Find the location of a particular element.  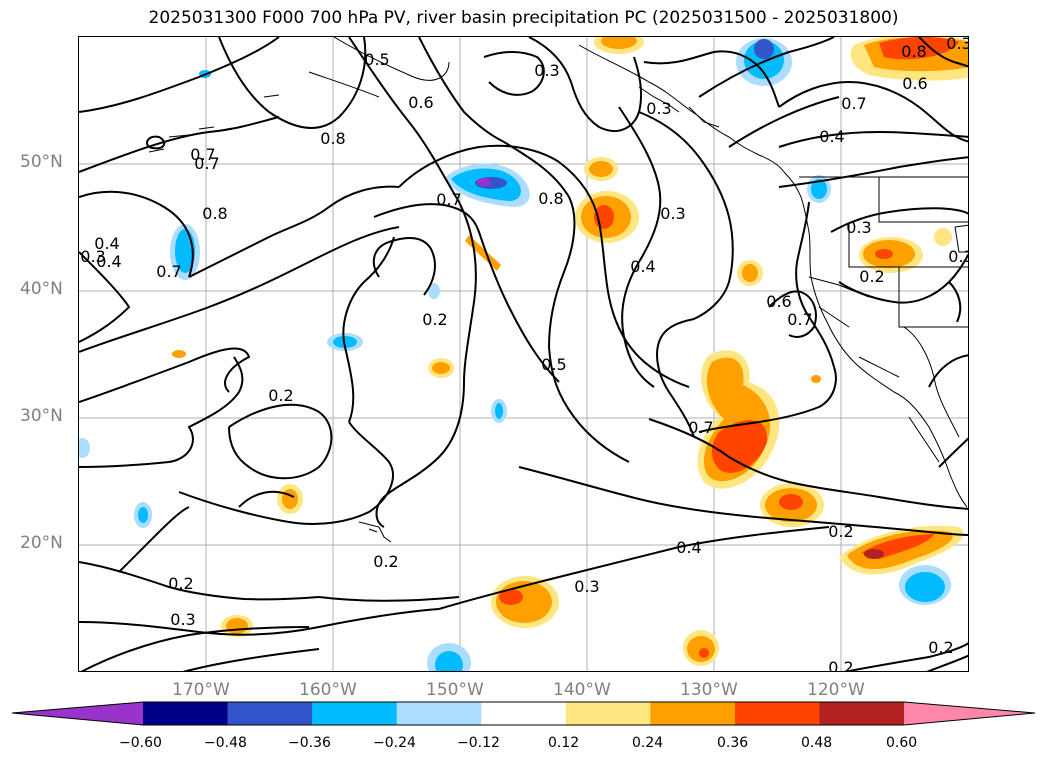

colorbar-tick-label: 0.12 is located at coordinates (564, 743).